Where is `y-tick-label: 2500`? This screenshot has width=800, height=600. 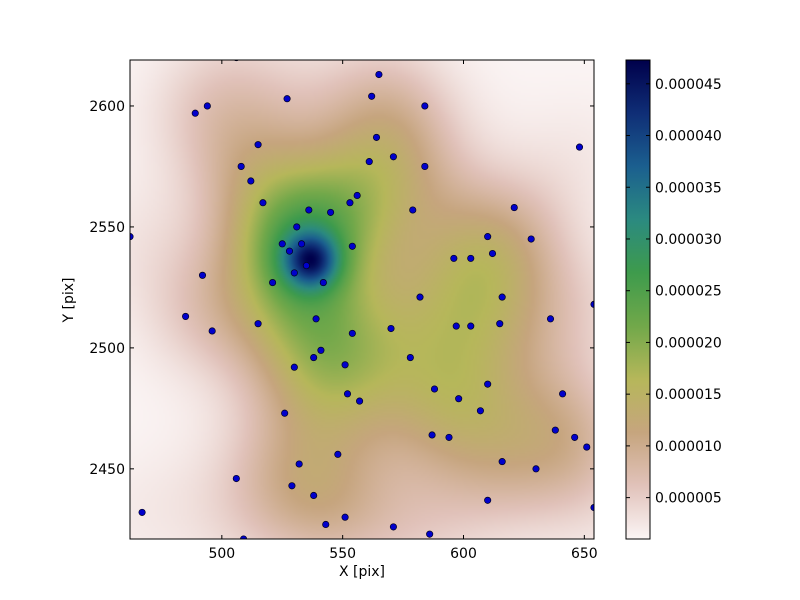
y-tick-label: 2500 is located at coordinates (107, 349).